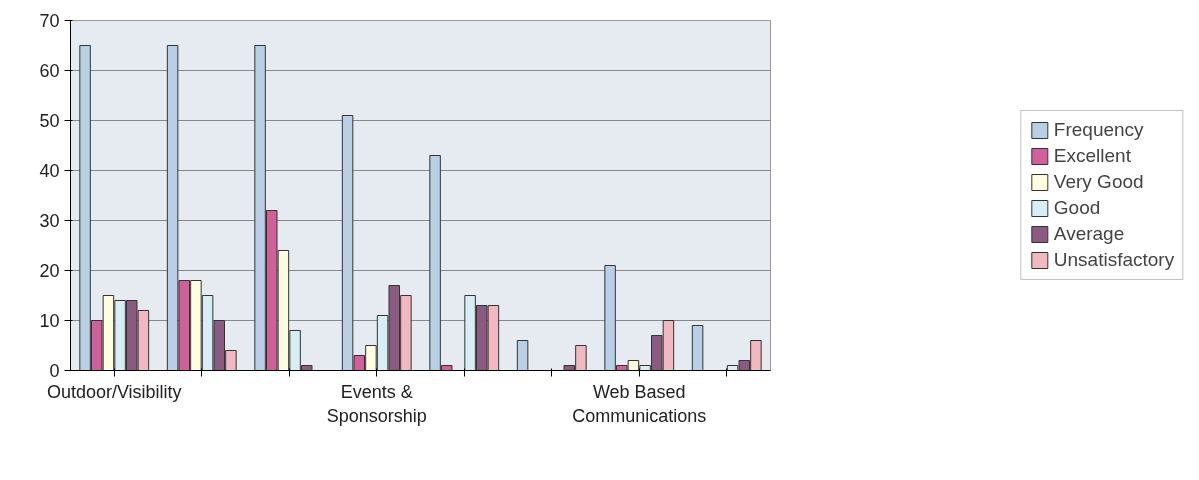 The image size is (1199, 480). I want to click on legend-label: Very Good, so click(1098, 182).